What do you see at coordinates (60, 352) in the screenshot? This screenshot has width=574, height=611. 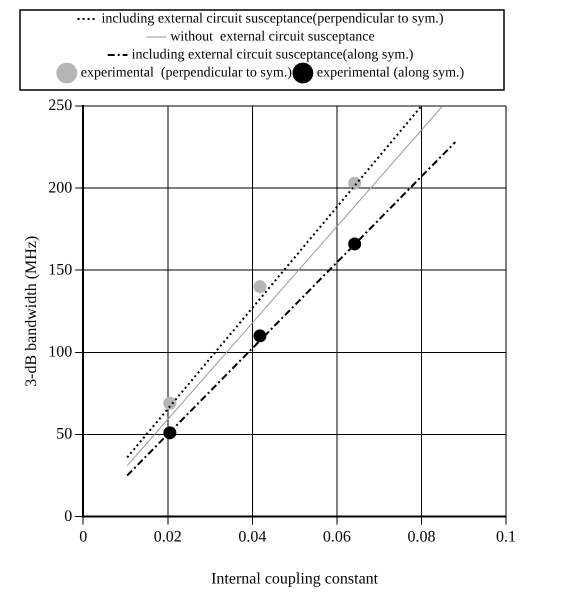 I see `y-tick-label: 100` at bounding box center [60, 352].